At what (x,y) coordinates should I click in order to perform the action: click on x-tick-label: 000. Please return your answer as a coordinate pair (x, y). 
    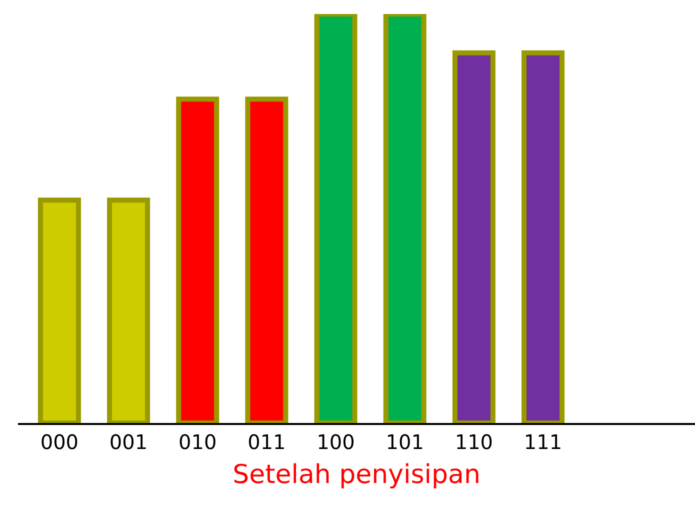
    Looking at the image, I should click on (59, 442).